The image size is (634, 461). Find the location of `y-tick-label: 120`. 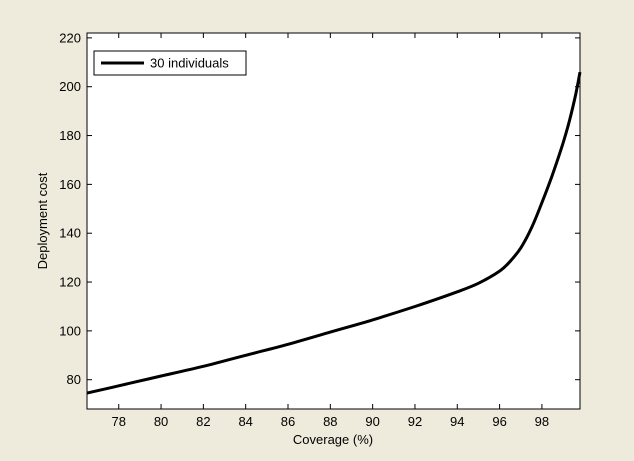

y-tick-label: 120 is located at coordinates (70, 282).